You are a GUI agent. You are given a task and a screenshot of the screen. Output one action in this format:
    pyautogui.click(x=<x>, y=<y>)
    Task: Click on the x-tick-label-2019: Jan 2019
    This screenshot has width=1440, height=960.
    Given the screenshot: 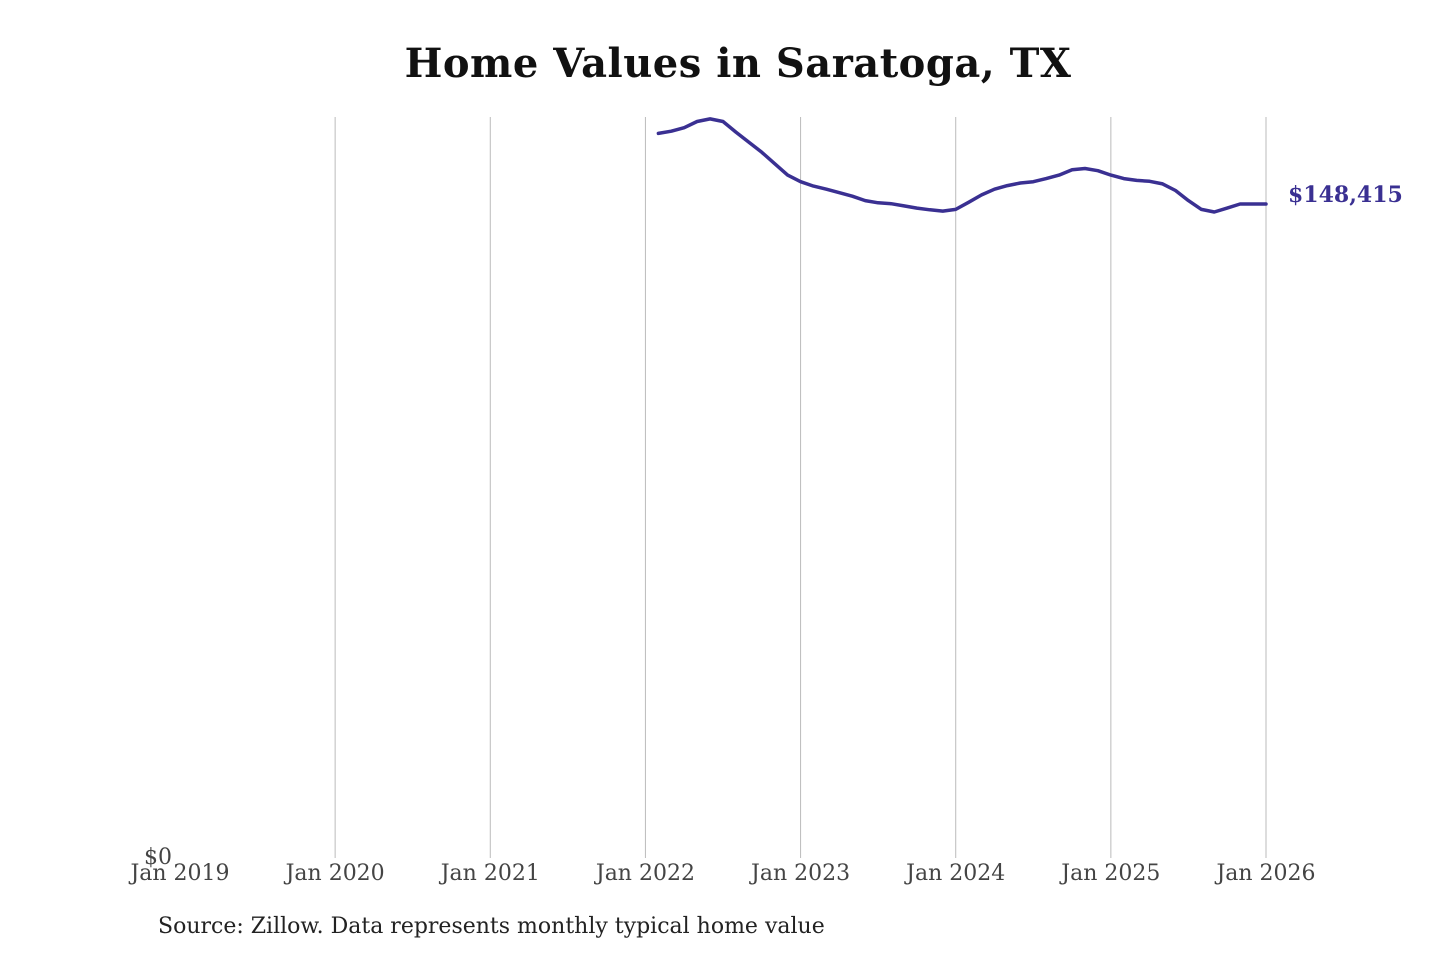 What is the action you would take?
    pyautogui.click(x=178, y=873)
    